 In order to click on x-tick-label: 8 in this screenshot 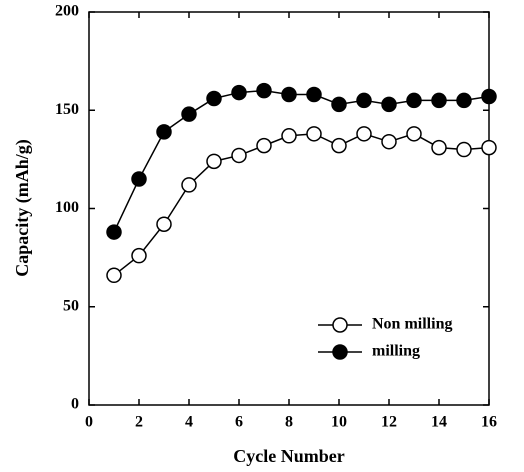, I will do `click(289, 422)`.